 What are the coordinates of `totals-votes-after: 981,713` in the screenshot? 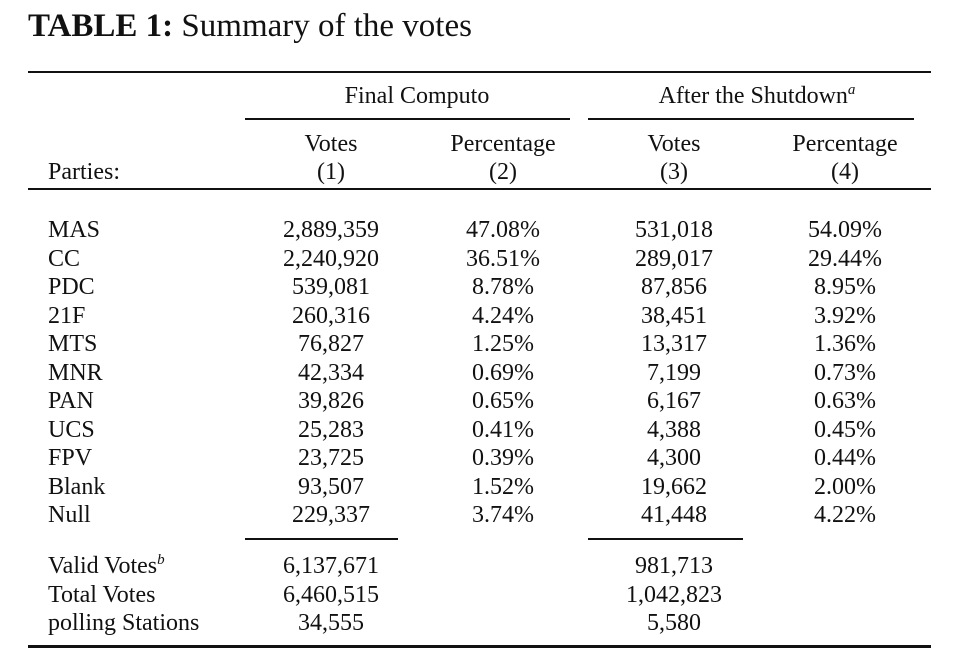 It's located at (674, 566).